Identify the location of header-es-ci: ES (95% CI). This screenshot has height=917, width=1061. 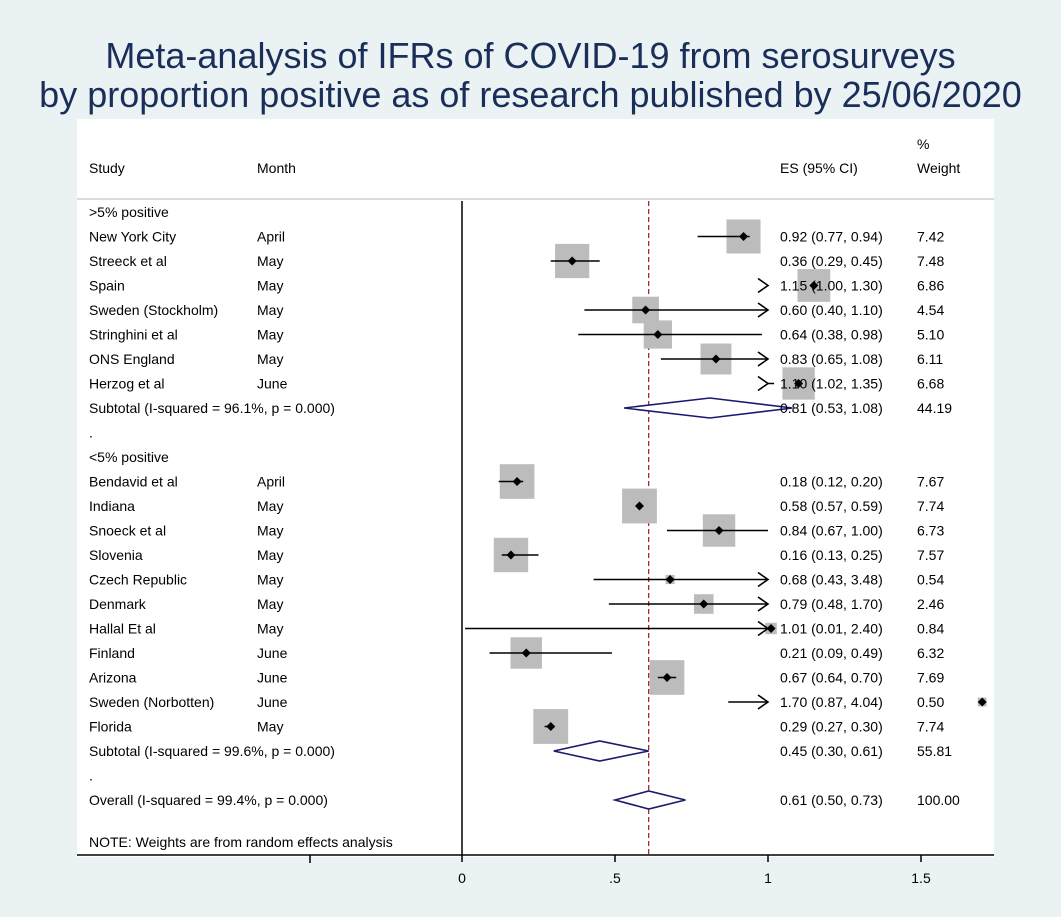
(819, 168).